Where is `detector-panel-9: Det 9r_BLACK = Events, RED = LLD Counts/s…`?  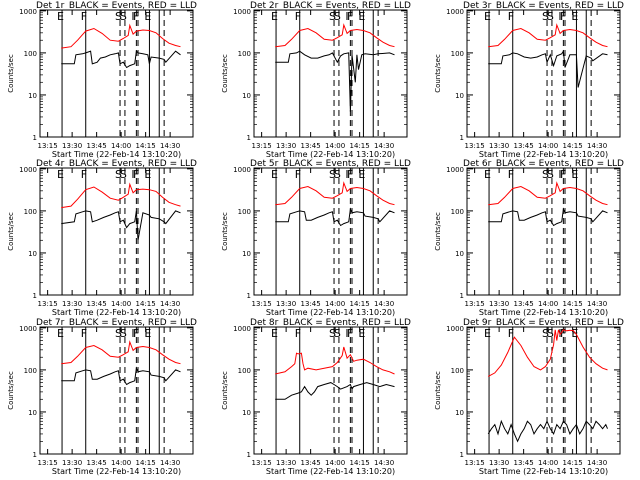 detector-panel-9: Det 9r_BLACK = Events, RED = LLD Counts/s… is located at coordinates (529, 397).